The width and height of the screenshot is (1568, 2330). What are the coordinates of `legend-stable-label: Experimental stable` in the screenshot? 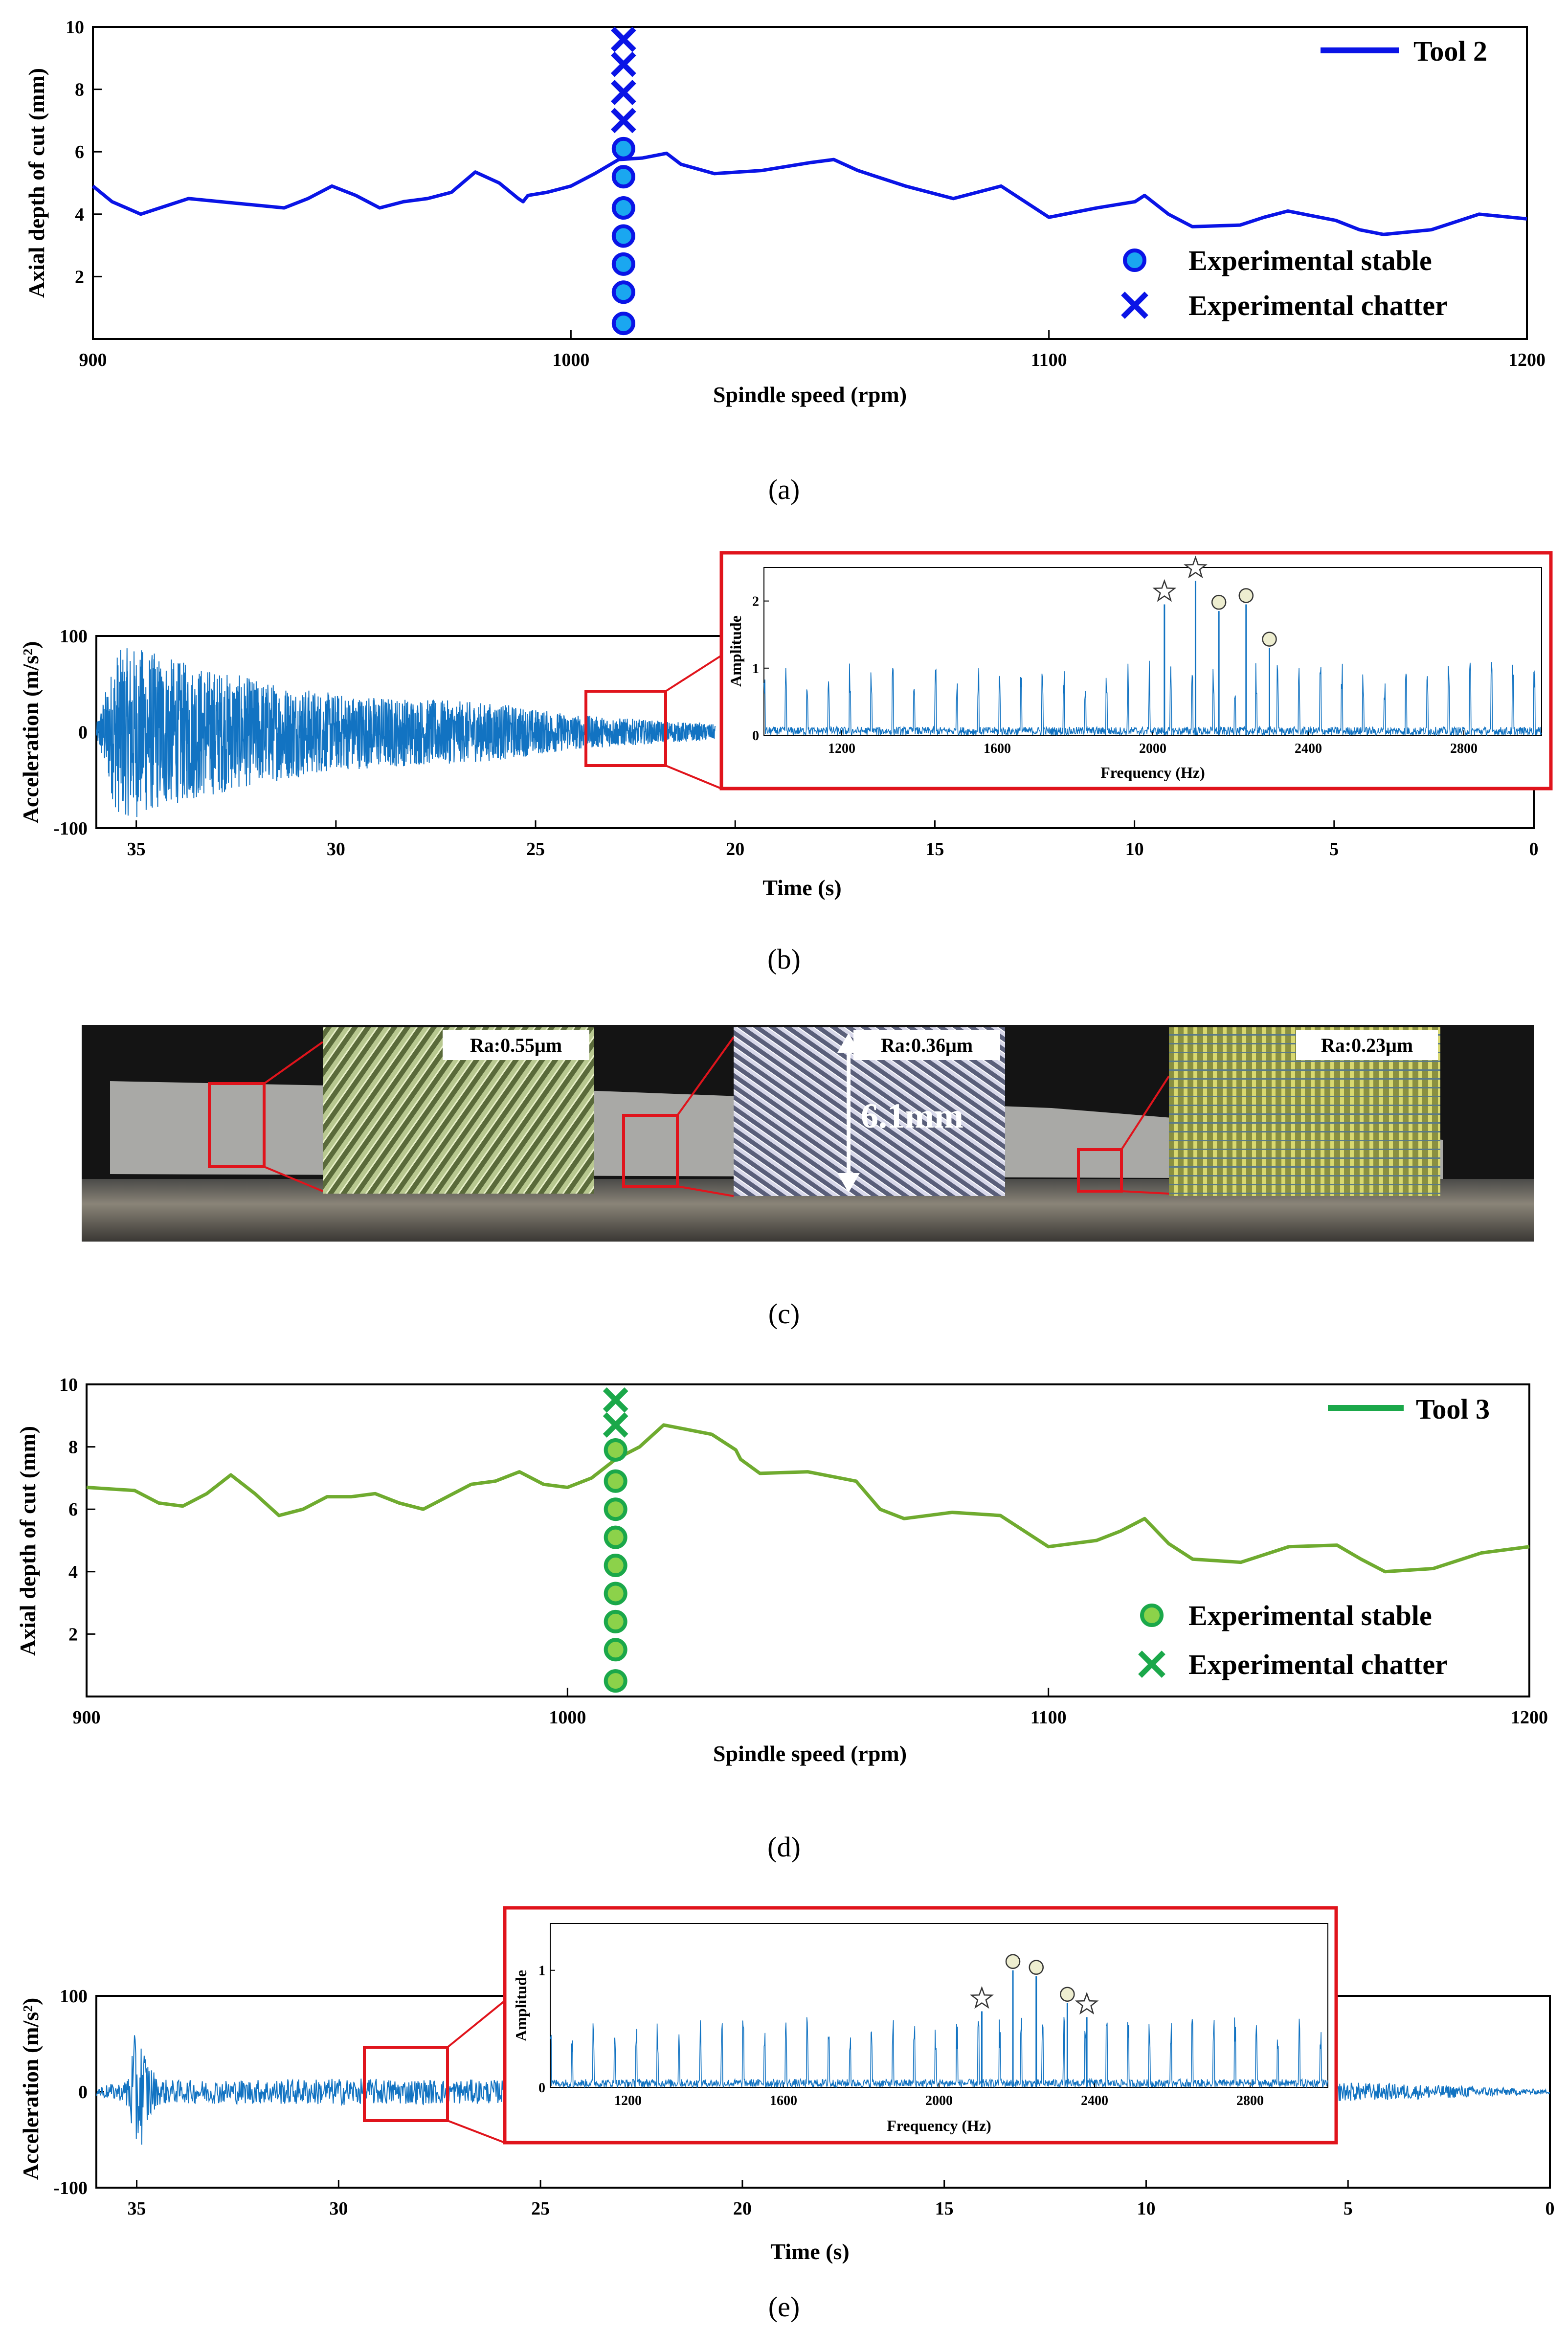 It's located at (1310, 260).